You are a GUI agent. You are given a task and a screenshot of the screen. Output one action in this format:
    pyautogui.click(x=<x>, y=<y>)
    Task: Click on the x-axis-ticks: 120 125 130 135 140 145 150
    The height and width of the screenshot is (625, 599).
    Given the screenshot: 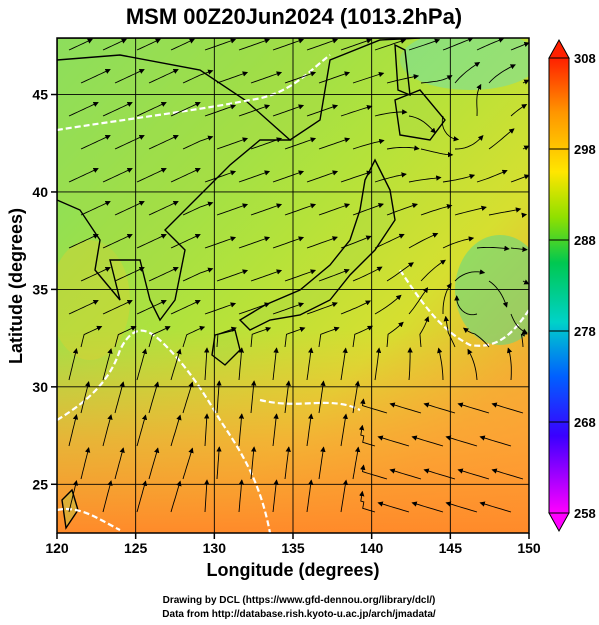 What is the action you would take?
    pyautogui.click(x=293, y=544)
    